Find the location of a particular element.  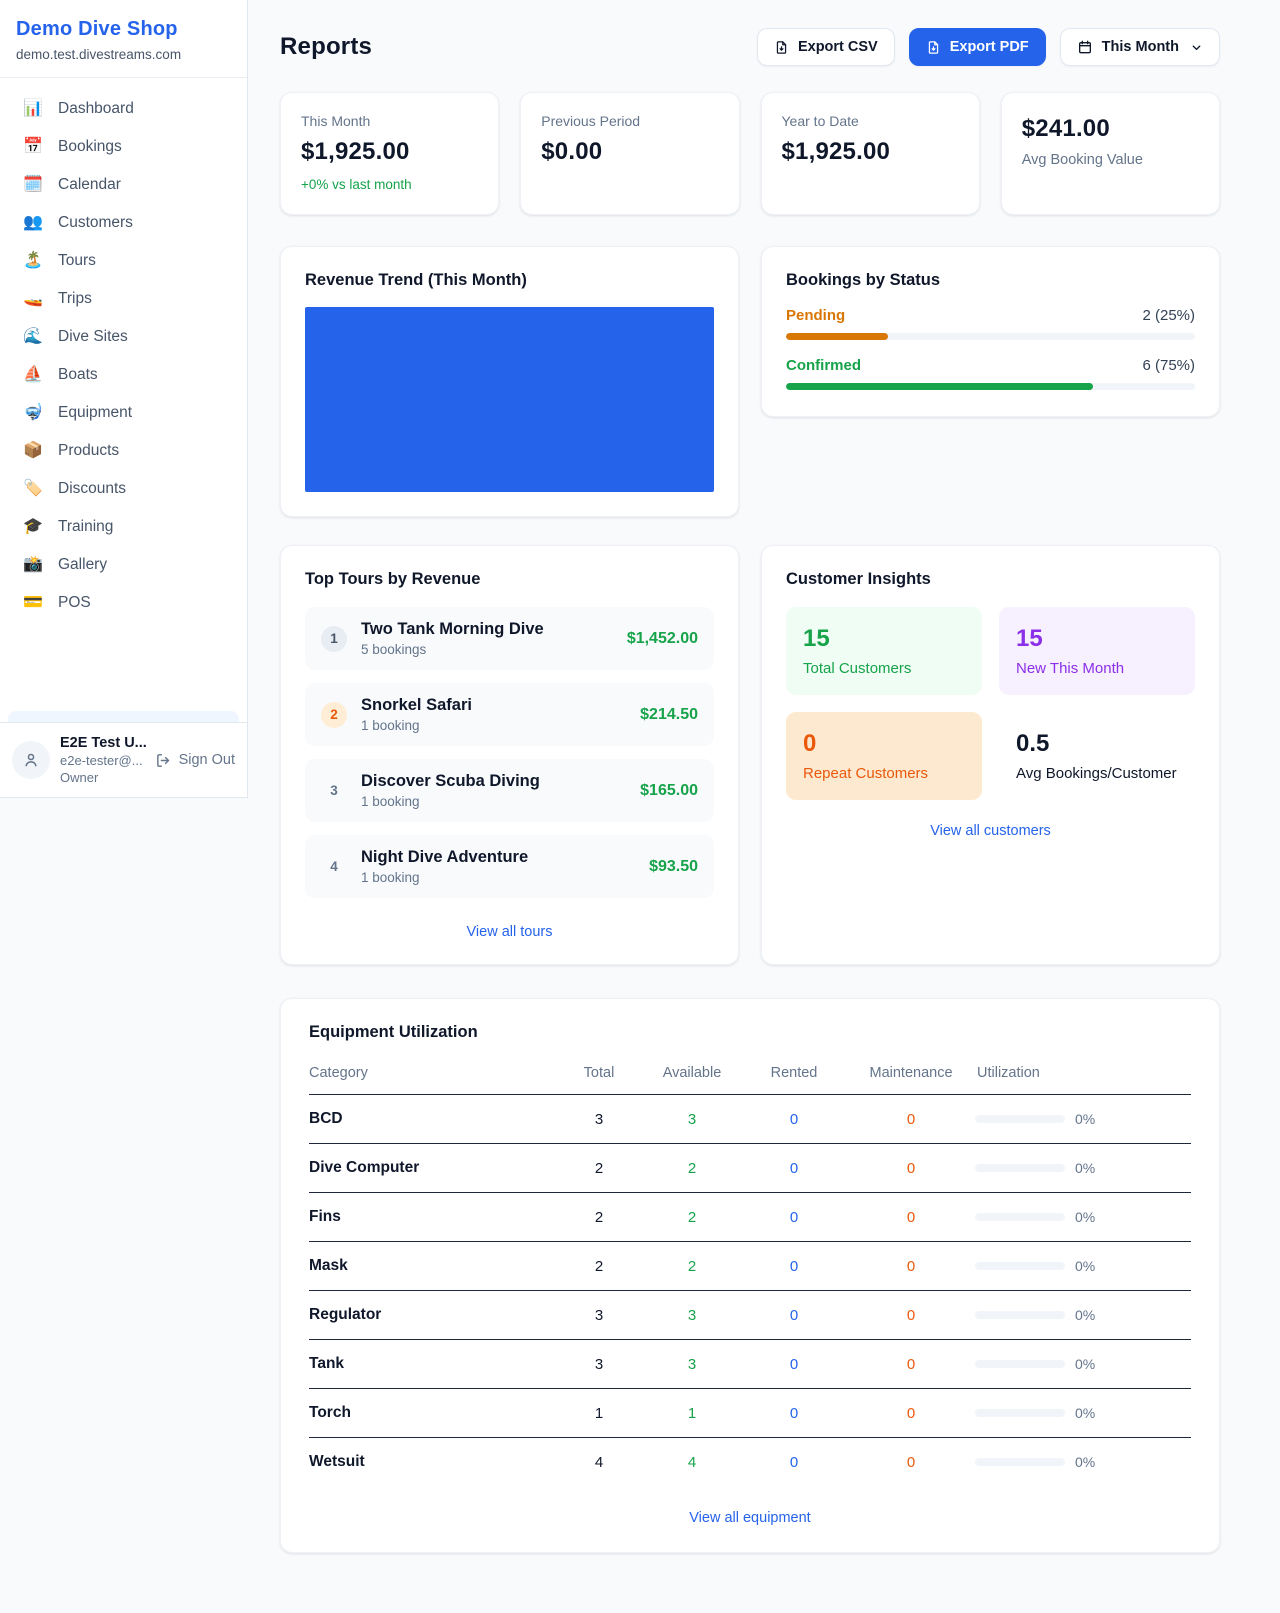

sidebar-item-label: Bookings is located at coordinates (90, 146).